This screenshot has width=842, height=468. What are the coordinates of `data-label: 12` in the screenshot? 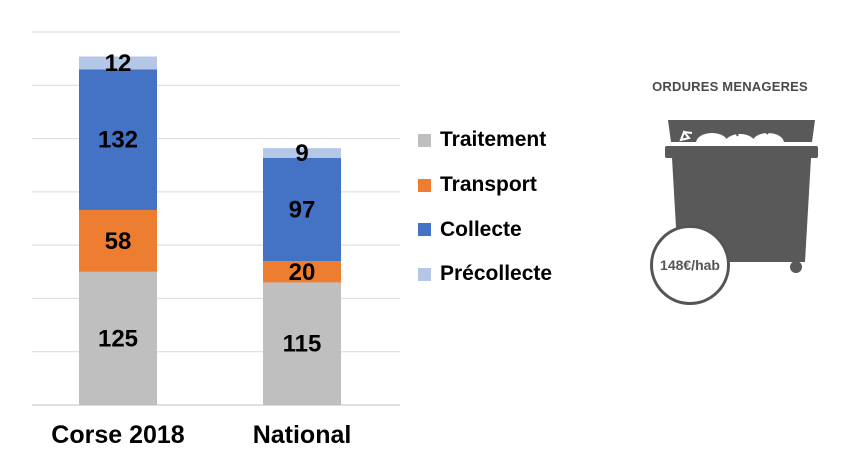 It's located at (118, 63).